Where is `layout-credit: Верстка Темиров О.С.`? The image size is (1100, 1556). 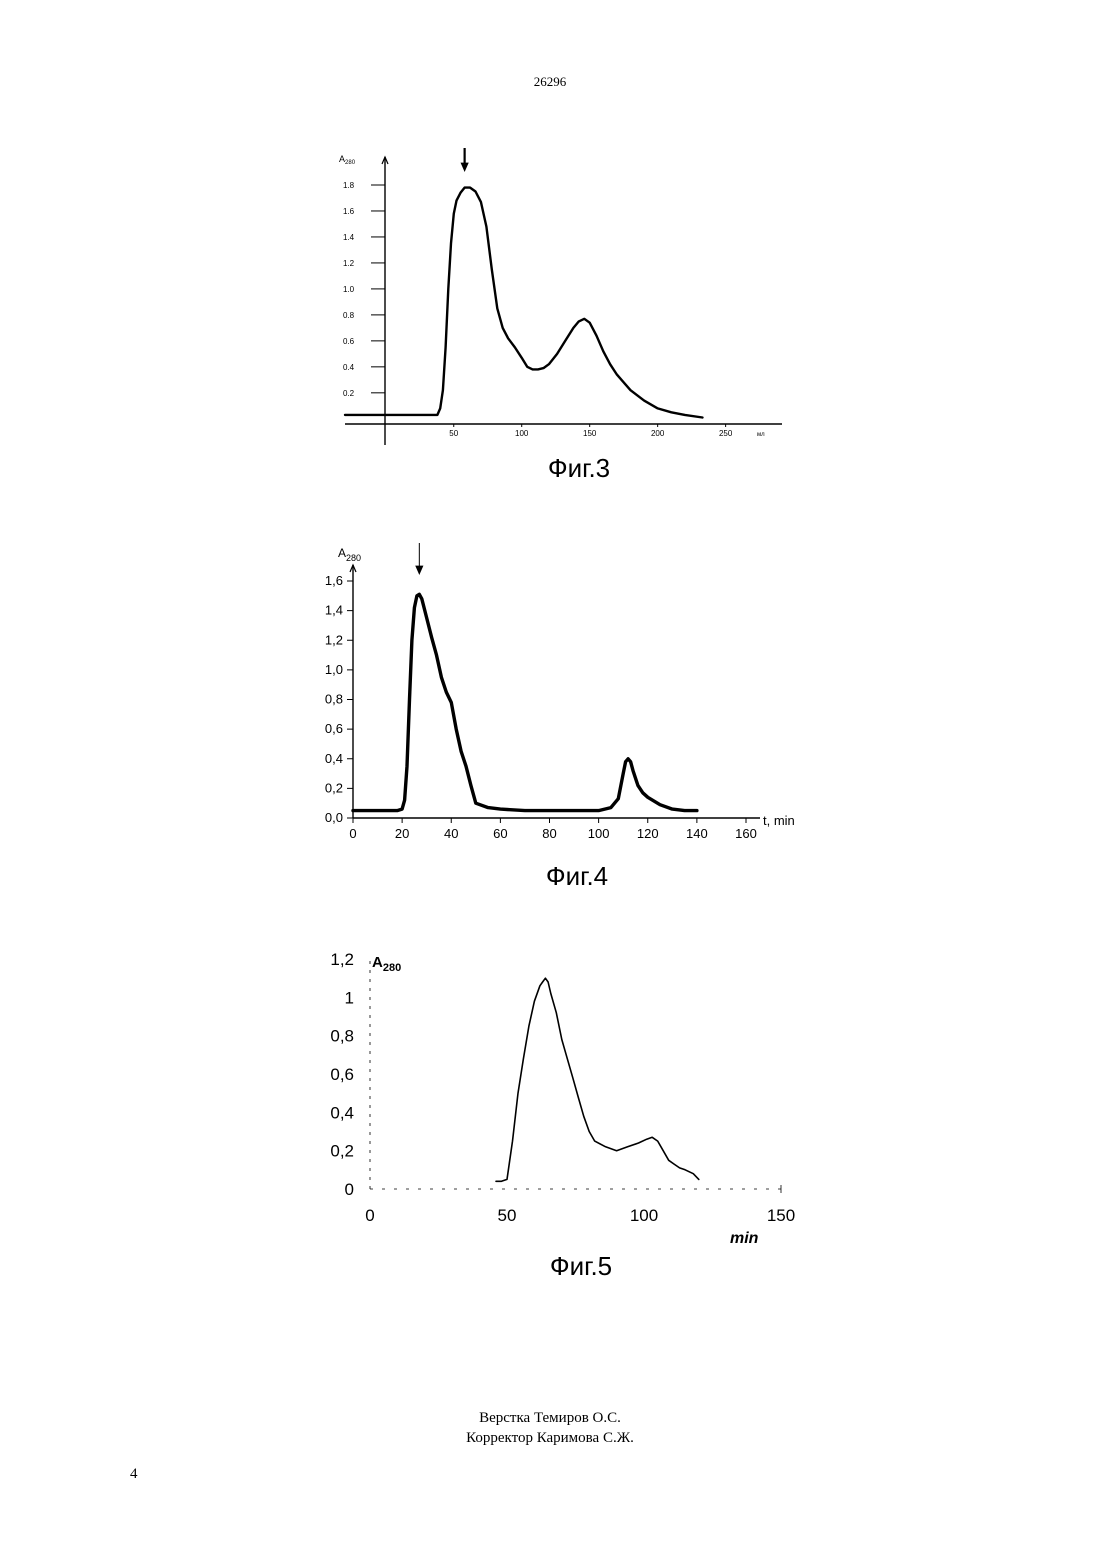
layout-credit: Верстка Темиров О.С. is located at coordinates (550, 1418).